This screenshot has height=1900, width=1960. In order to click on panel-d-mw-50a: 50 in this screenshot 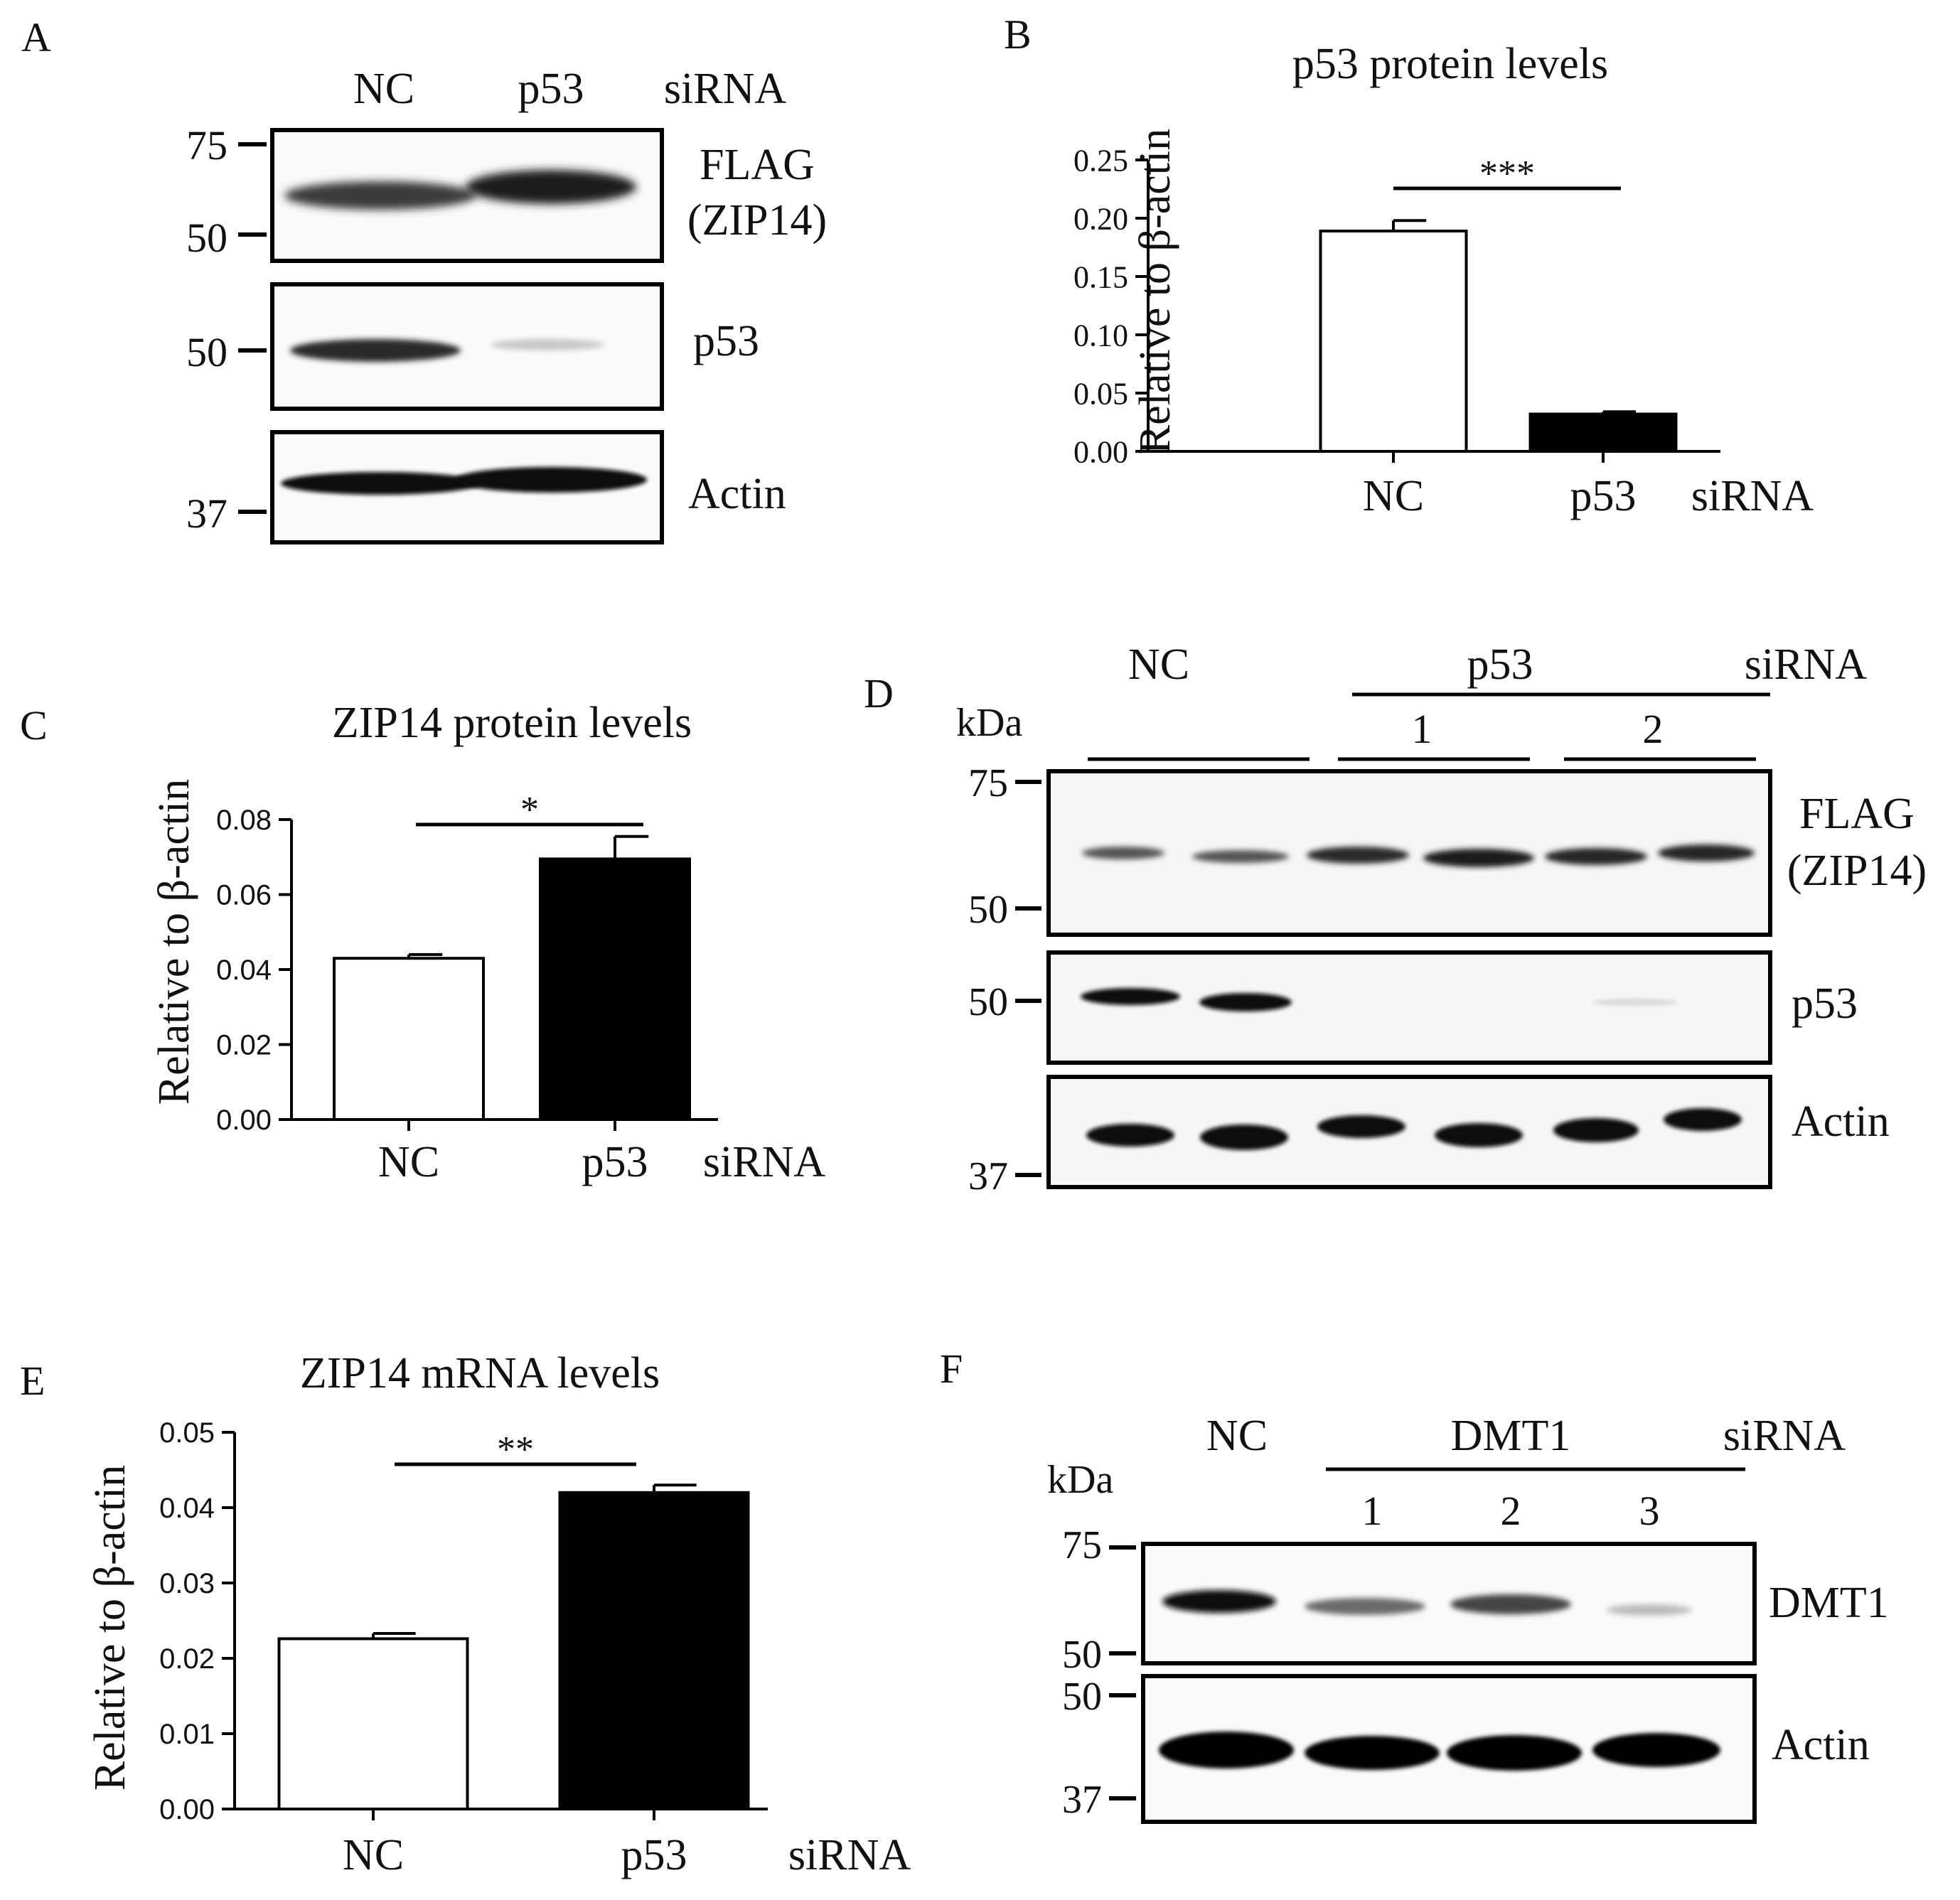, I will do `click(988, 910)`.